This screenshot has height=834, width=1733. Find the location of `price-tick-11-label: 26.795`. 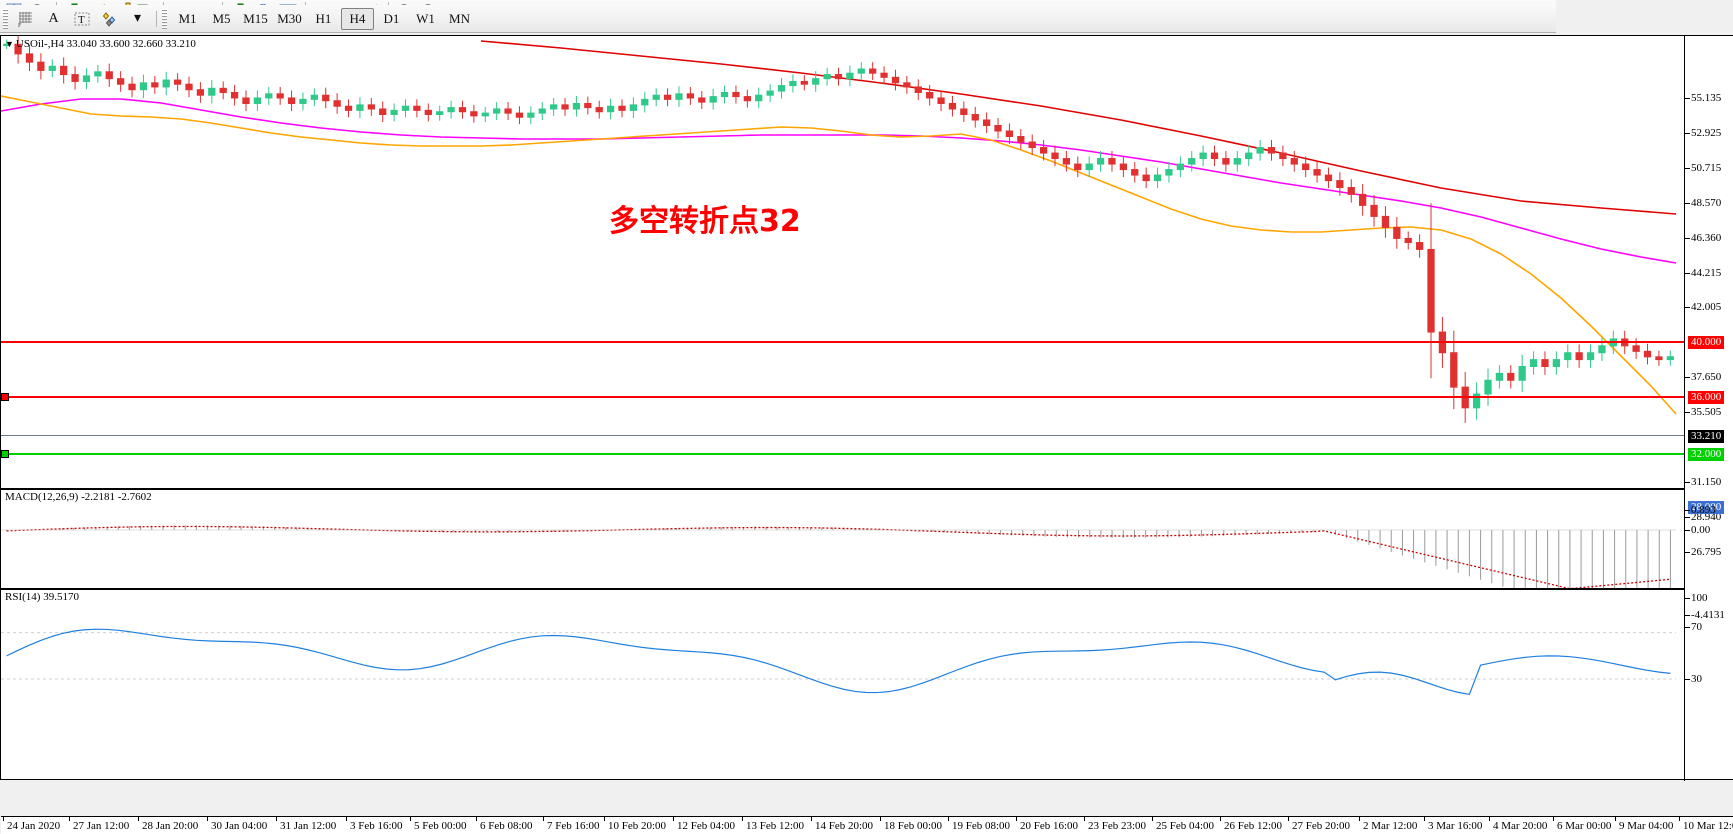

price-tick-11-label: 26.795 is located at coordinates (1706, 552).